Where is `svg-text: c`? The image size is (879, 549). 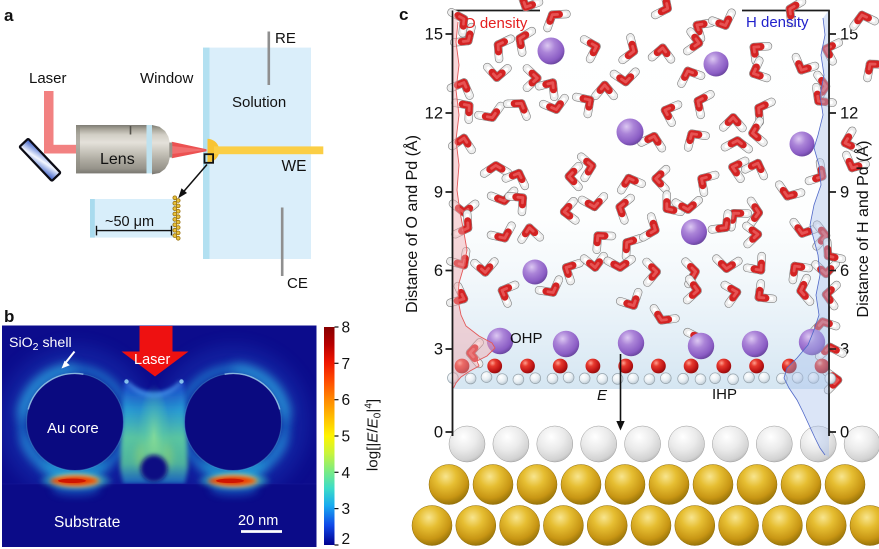
svg-text: c is located at coordinates (403, 14).